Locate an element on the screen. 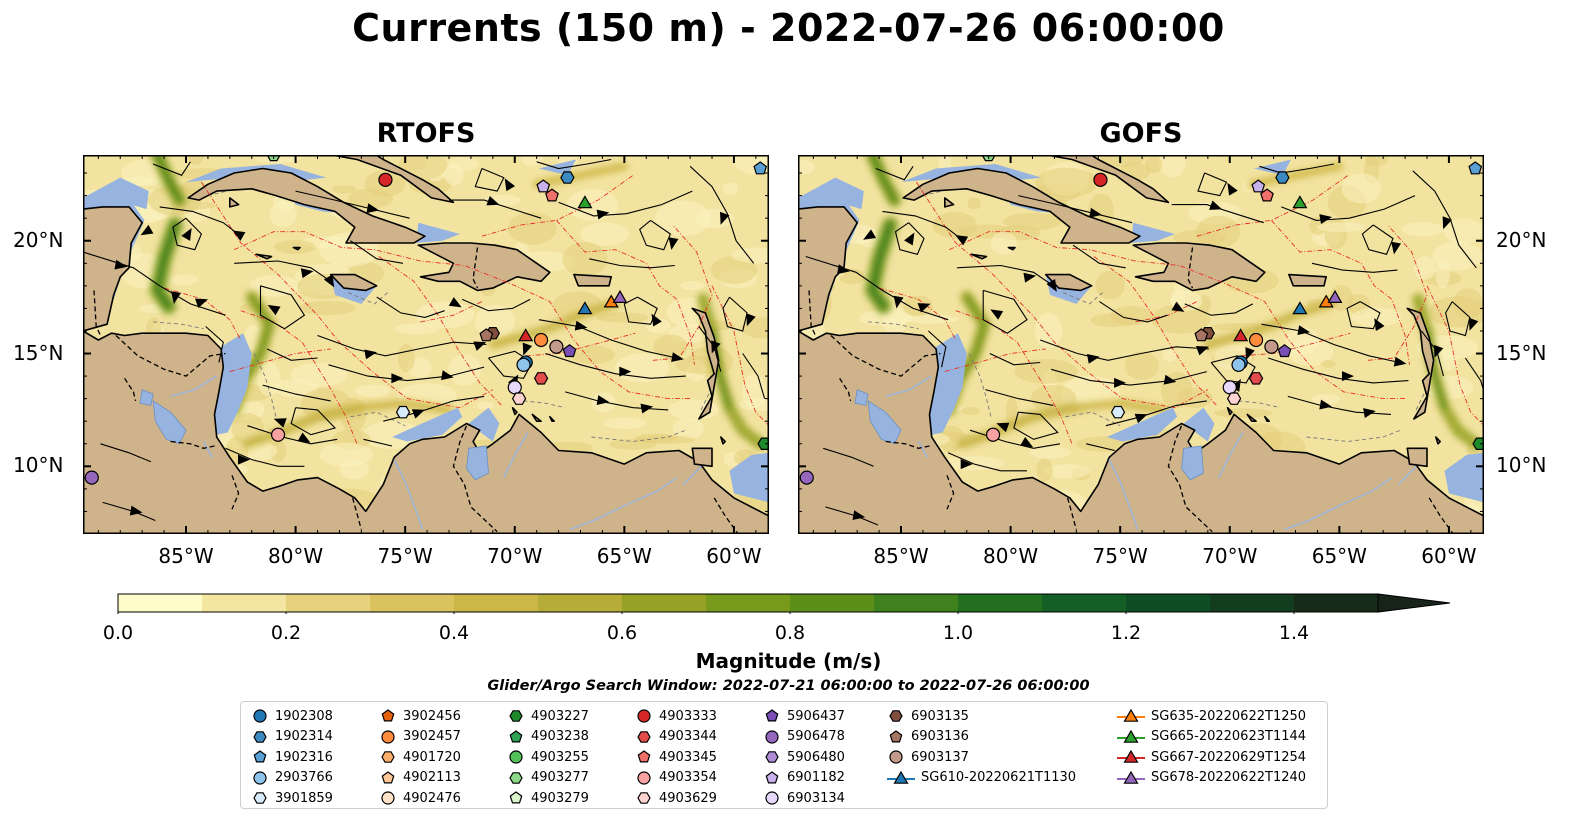 The image size is (1577, 827). country-borders is located at coordinates (416, 390).